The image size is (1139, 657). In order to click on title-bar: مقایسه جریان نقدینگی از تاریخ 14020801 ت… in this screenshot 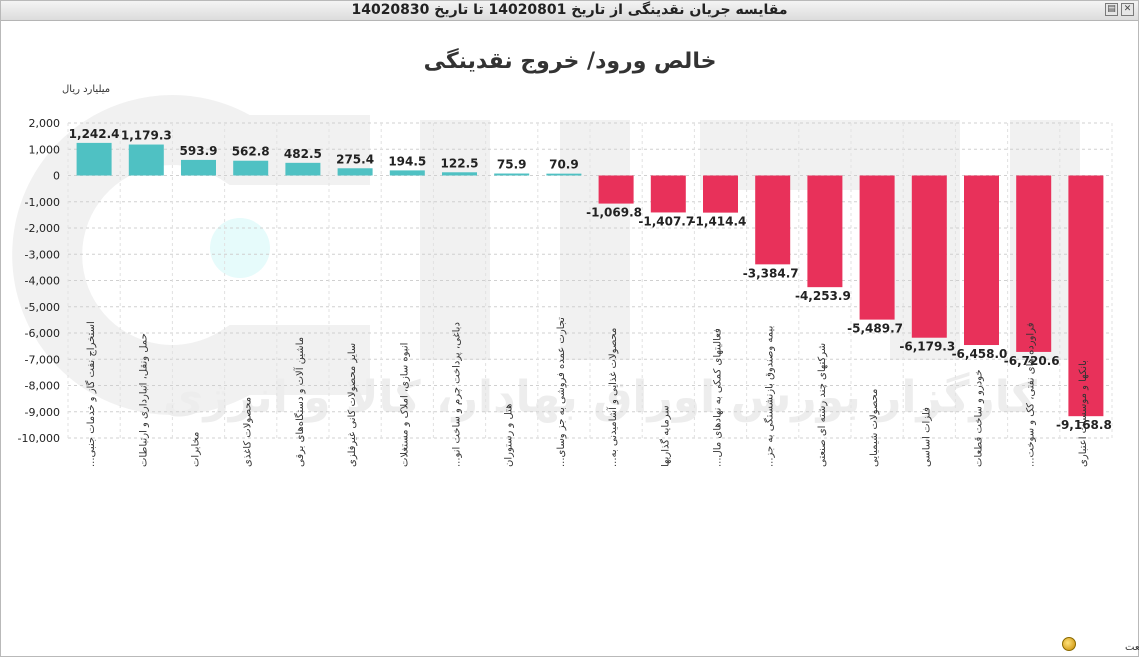, I will do `click(569, 11)`.